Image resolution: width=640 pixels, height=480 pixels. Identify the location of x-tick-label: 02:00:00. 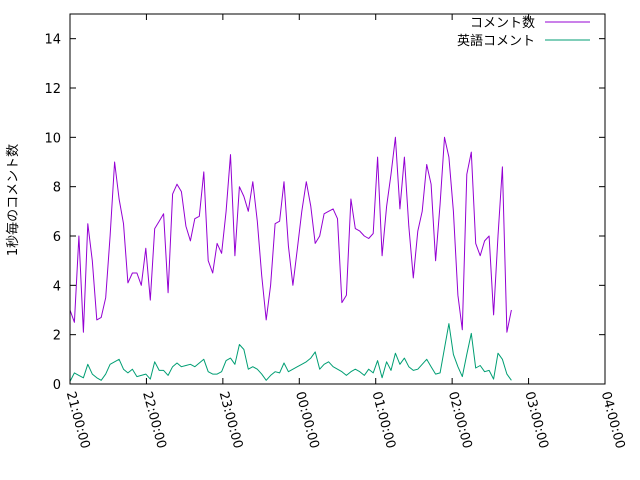
(460, 420).